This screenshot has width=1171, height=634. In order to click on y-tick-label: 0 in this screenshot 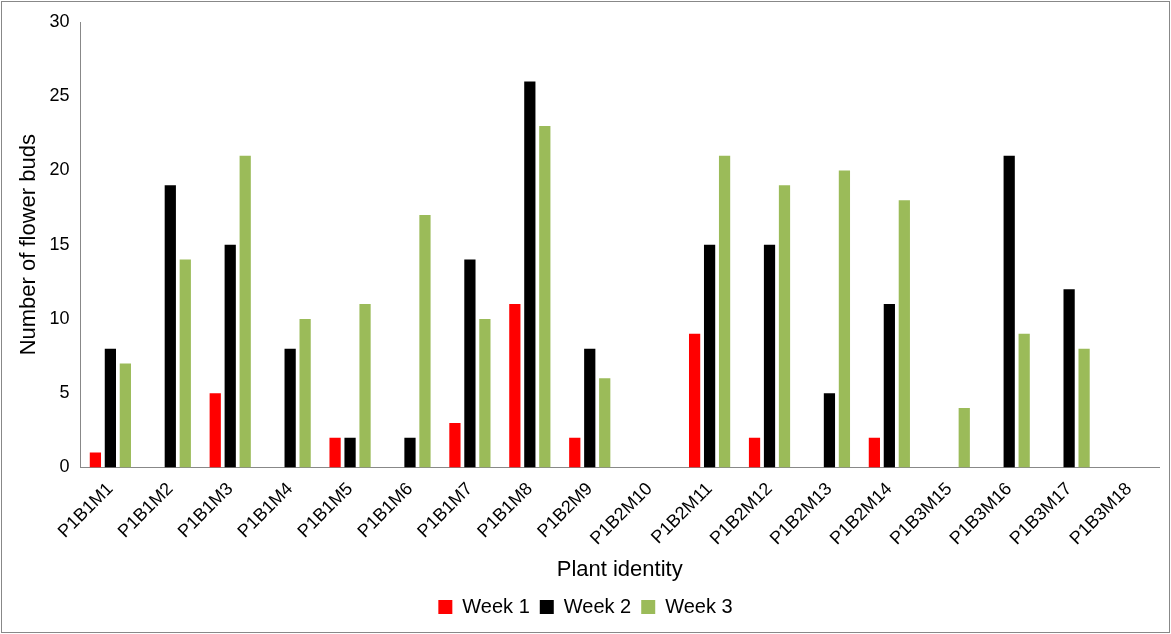, I will do `click(64, 466)`.